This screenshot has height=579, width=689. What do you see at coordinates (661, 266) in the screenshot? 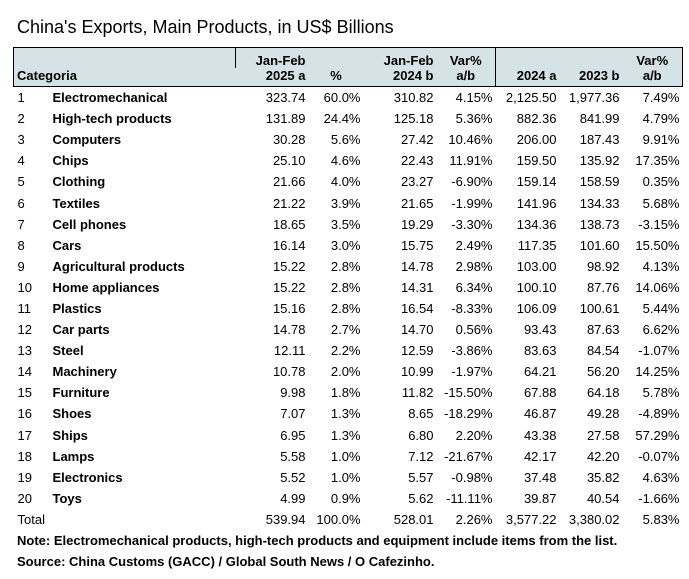
I see `var-year-cell: 4.13%` at bounding box center [661, 266].